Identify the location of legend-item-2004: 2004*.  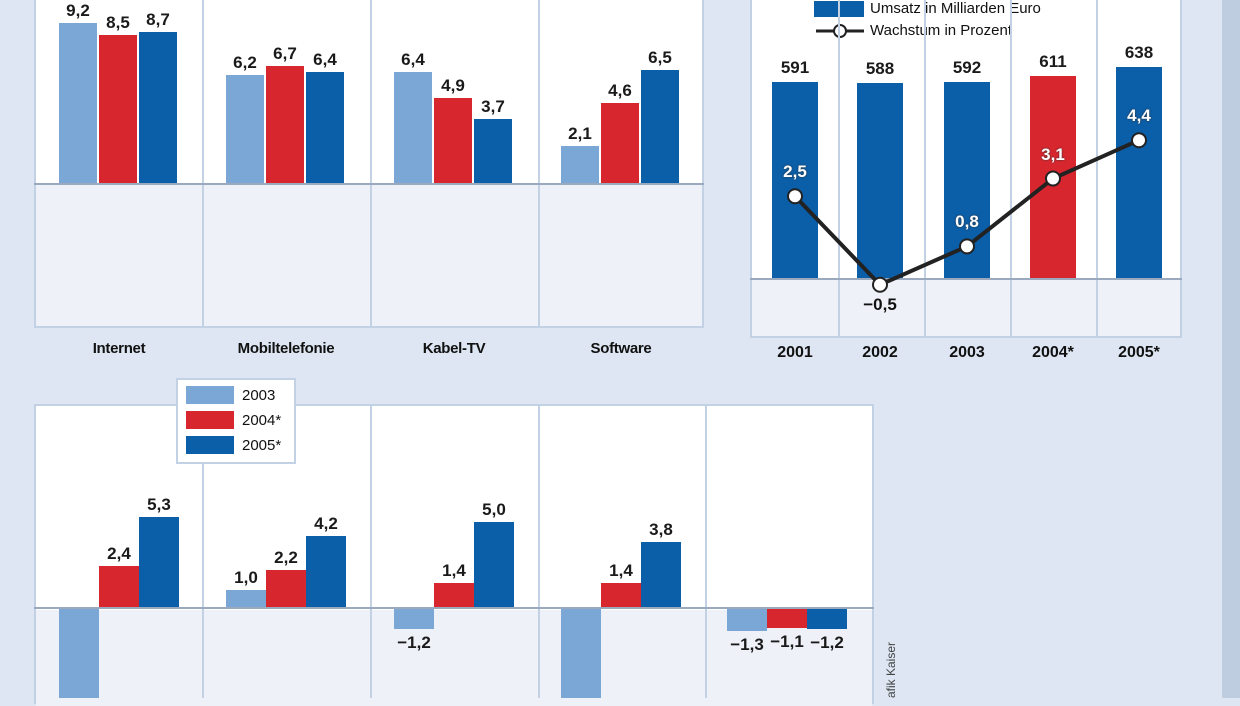
(233, 420).